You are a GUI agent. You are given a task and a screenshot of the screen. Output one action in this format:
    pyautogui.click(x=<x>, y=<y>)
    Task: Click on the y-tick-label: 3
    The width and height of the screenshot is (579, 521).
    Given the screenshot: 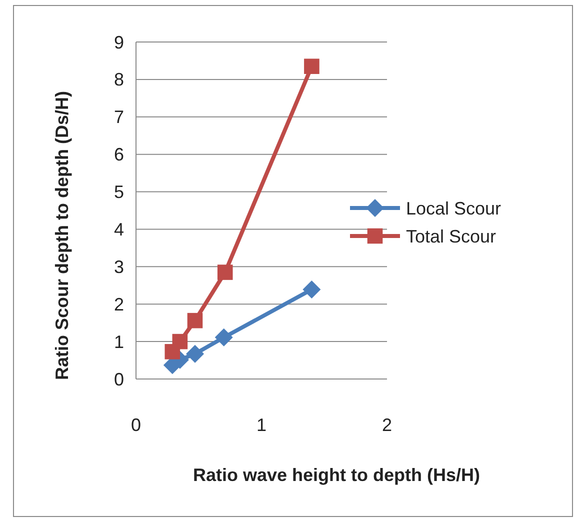 What is the action you would take?
    pyautogui.click(x=119, y=266)
    